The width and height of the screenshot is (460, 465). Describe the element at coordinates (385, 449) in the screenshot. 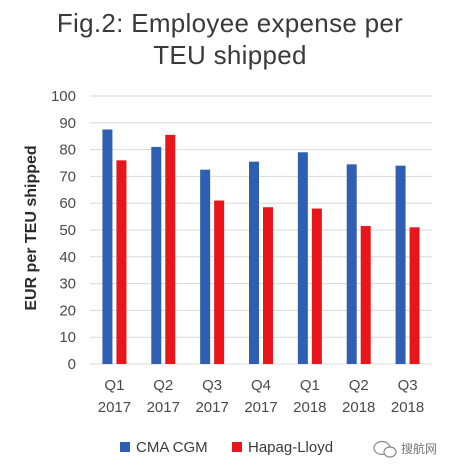

I see `wechat-icon` at that location.